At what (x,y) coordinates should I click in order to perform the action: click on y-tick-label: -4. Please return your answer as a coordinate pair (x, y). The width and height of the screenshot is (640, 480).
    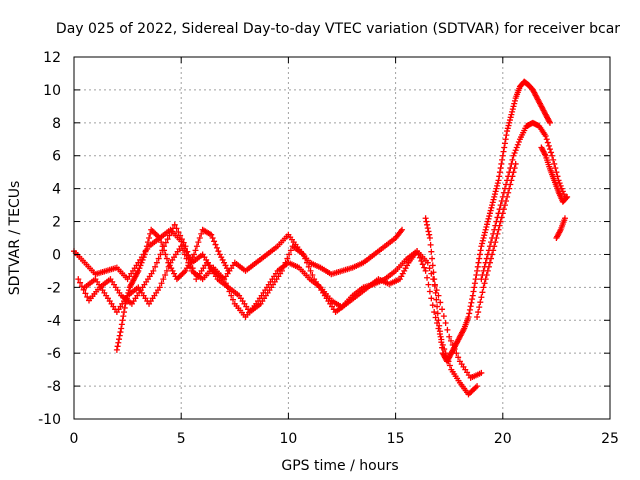
    Looking at the image, I should click on (54, 321).